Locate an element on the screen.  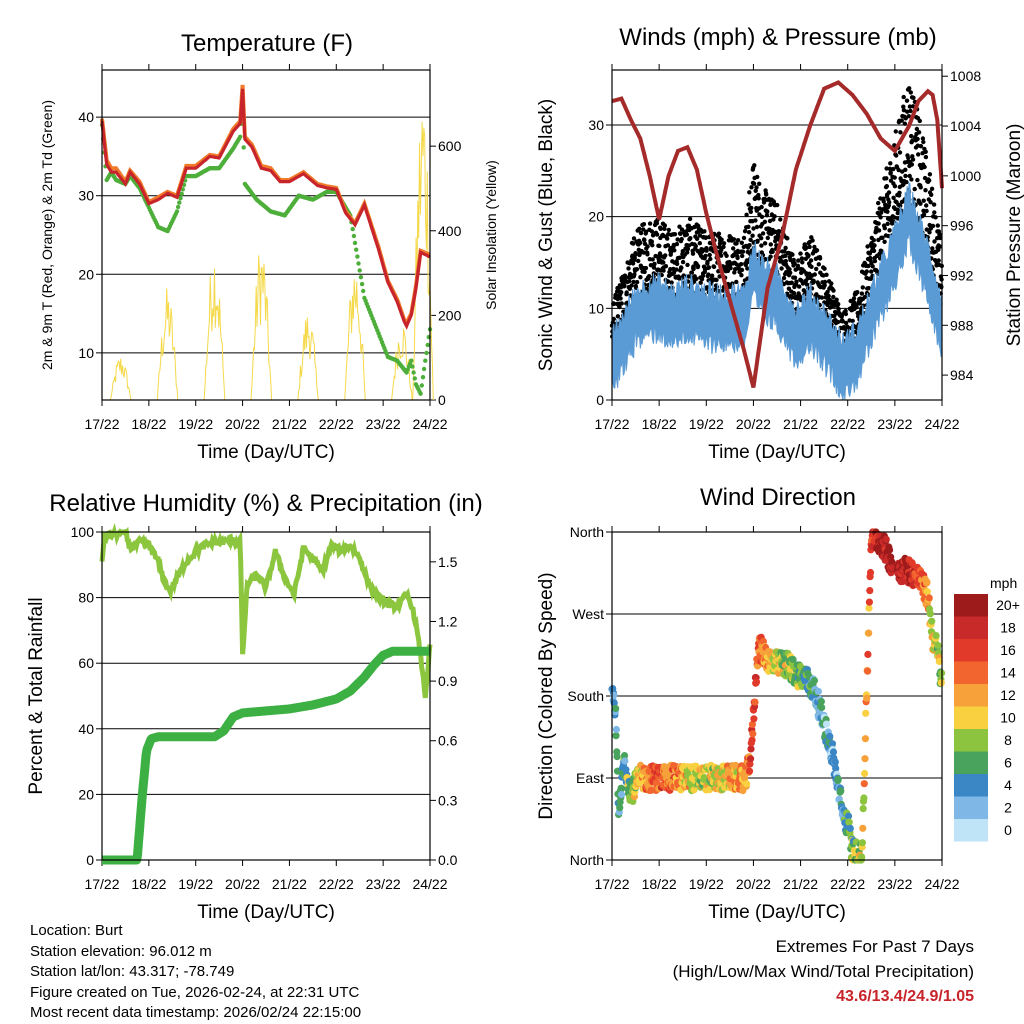
x-axis-label: Time (Day/UTC) is located at coordinates (266, 912).